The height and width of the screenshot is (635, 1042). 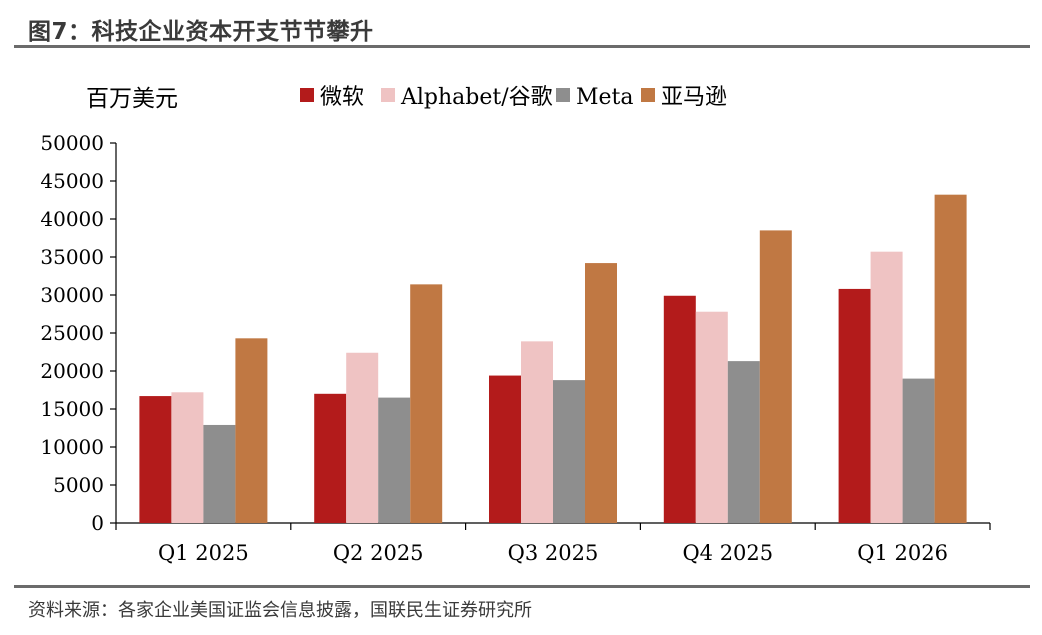 What do you see at coordinates (72, 143) in the screenshot?
I see `y-tick-label: 50000` at bounding box center [72, 143].